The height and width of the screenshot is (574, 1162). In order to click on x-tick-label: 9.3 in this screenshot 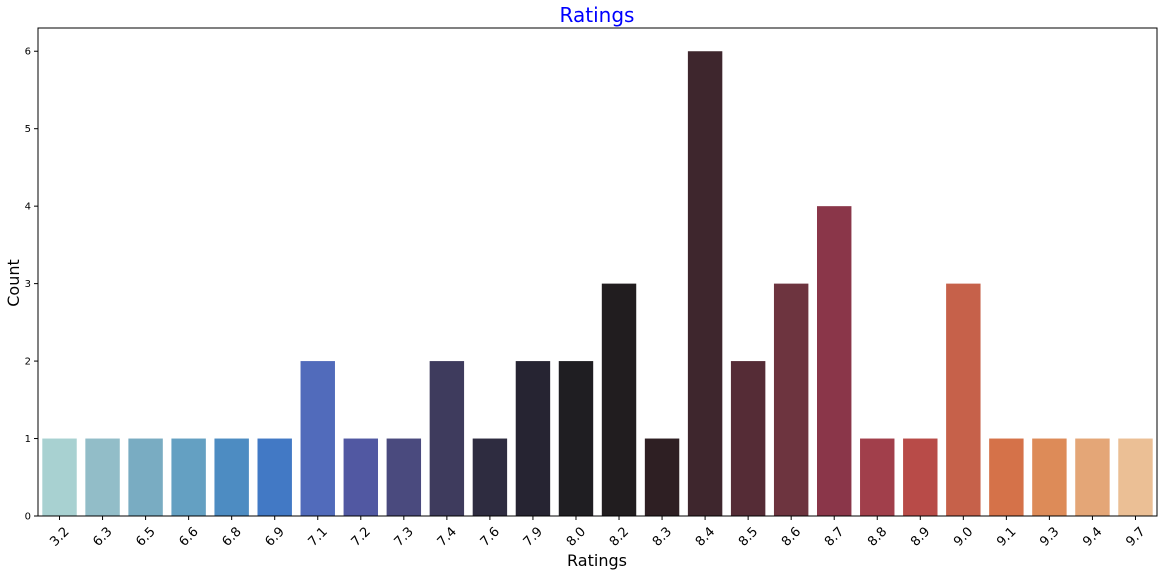, I will do `click(1049, 536)`.